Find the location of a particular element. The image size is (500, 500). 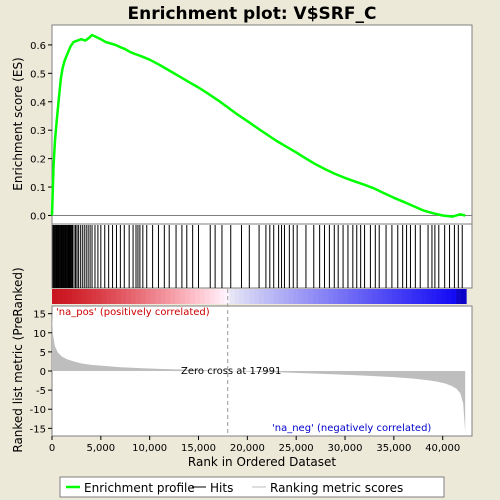

metric-y-tick-label: -10 is located at coordinates (38, 410).